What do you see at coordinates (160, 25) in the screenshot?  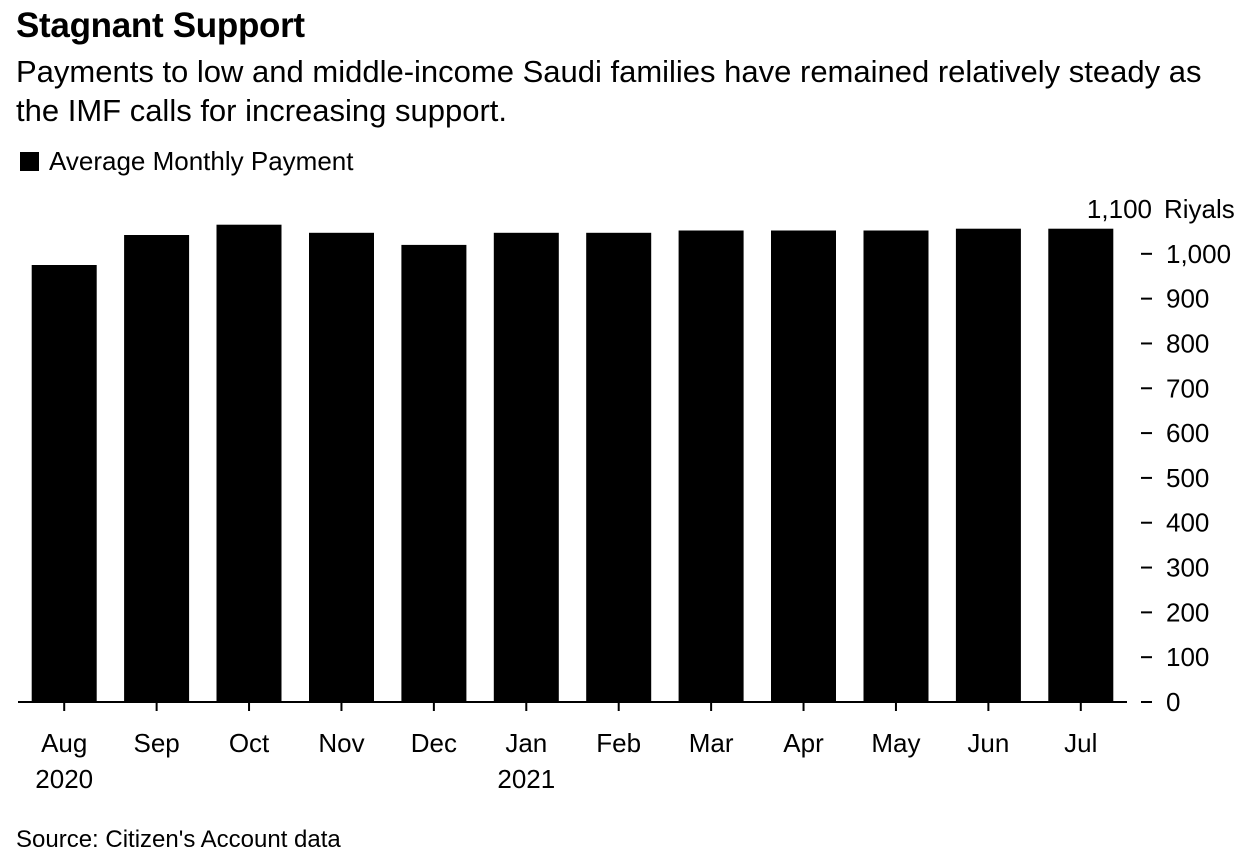 I see `chart-title: Stagnant Support` at bounding box center [160, 25].